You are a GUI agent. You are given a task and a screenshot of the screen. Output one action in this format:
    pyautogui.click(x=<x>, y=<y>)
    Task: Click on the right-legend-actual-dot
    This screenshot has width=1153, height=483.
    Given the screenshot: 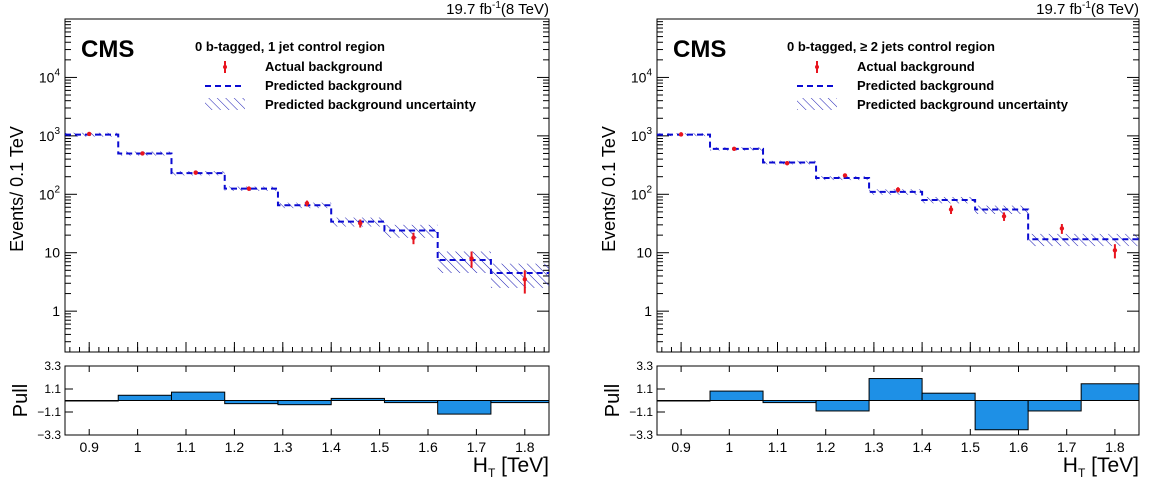 What is the action you would take?
    pyautogui.click(x=817, y=67)
    